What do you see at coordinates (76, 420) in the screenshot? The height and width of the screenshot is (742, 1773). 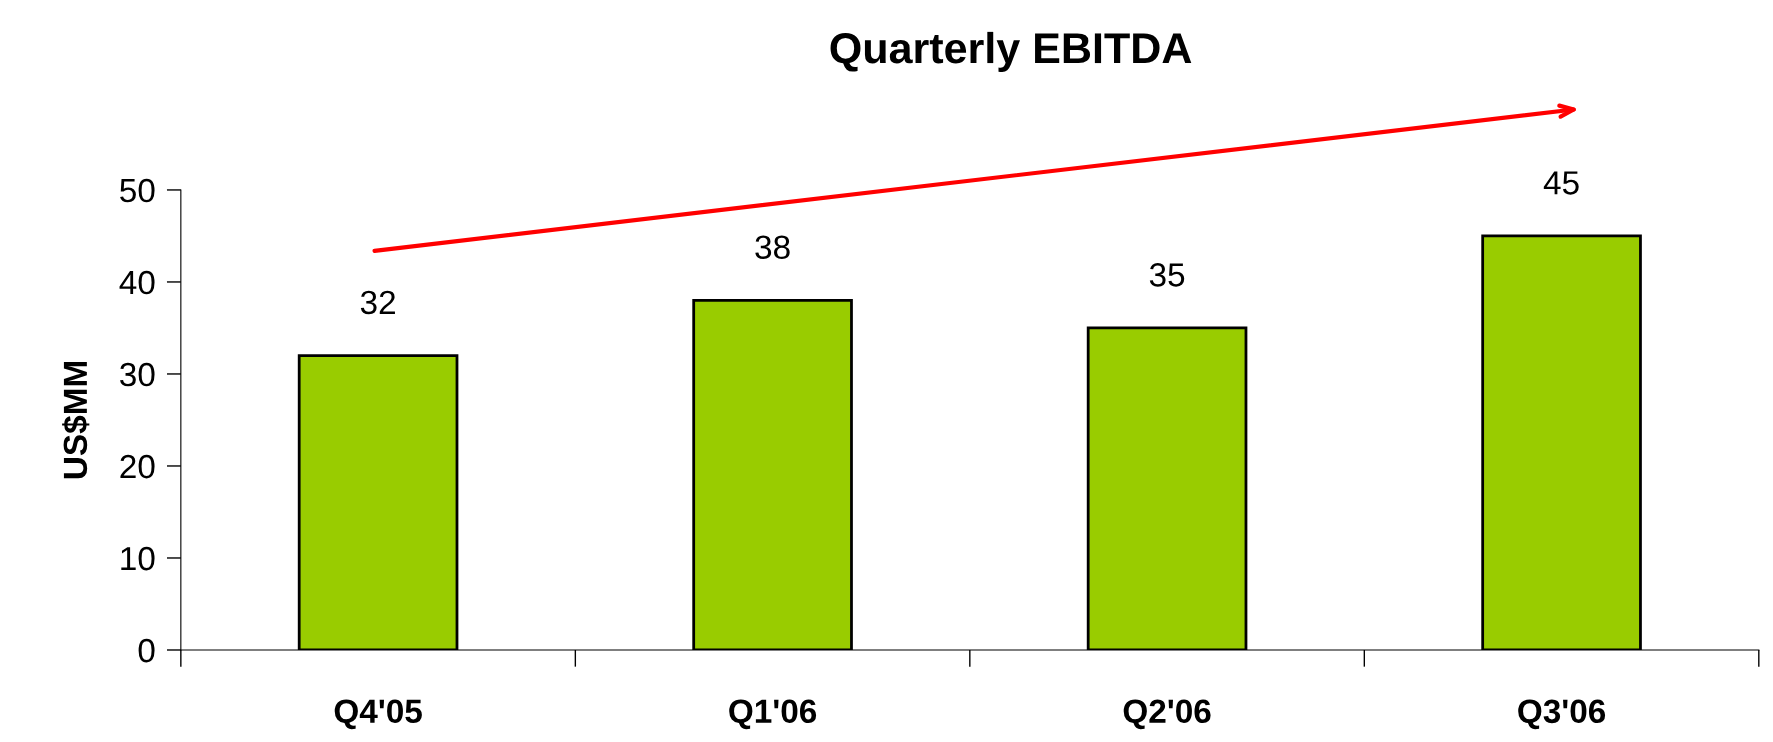 I see `y-axis-title: US$MM` at bounding box center [76, 420].